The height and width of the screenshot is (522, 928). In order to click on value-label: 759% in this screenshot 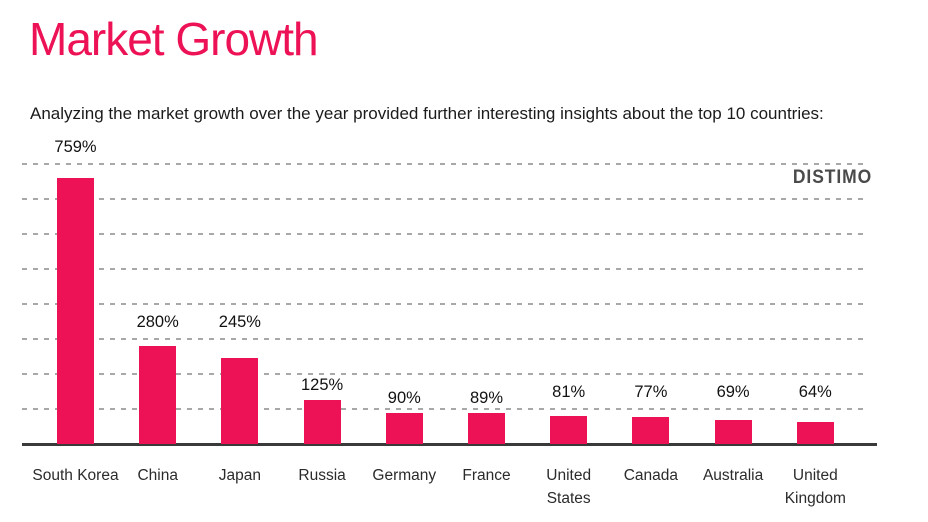, I will do `click(75, 147)`.